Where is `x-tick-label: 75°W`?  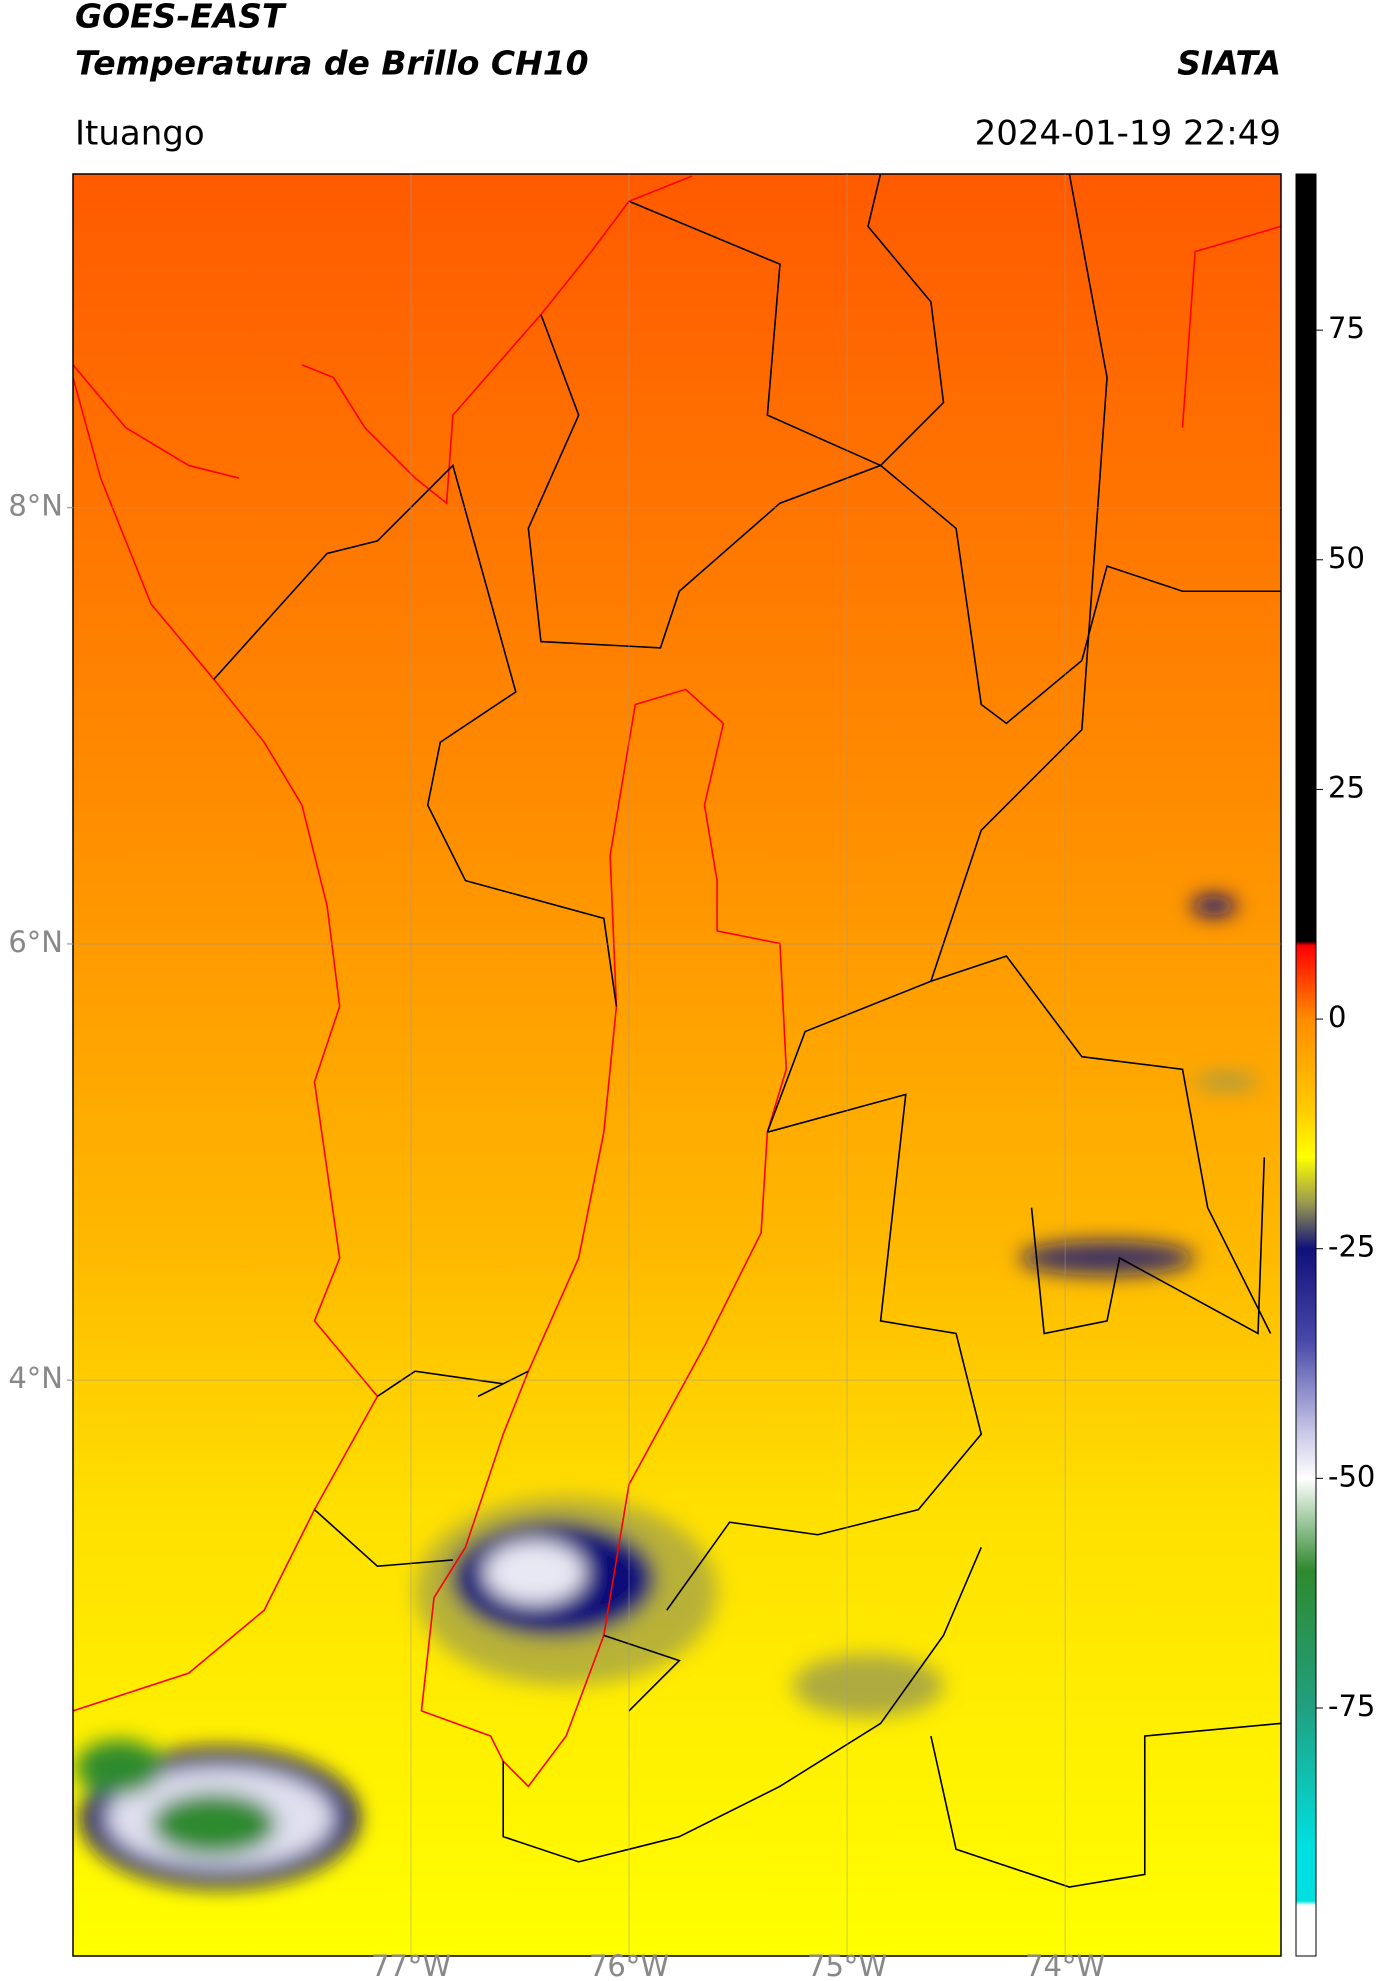 x-tick-label: 75°W is located at coordinates (847, 1965).